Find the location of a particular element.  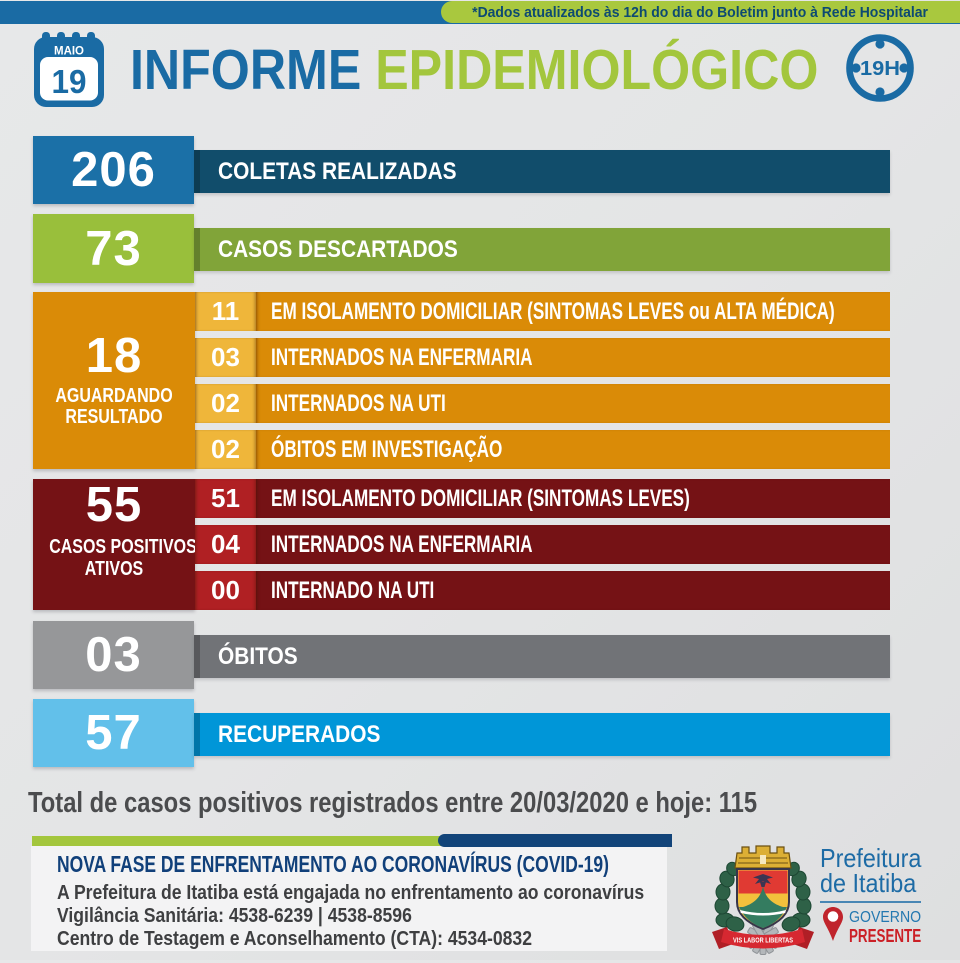

svg-text: VIS LABOR LIBERTAS is located at coordinates (763, 941).